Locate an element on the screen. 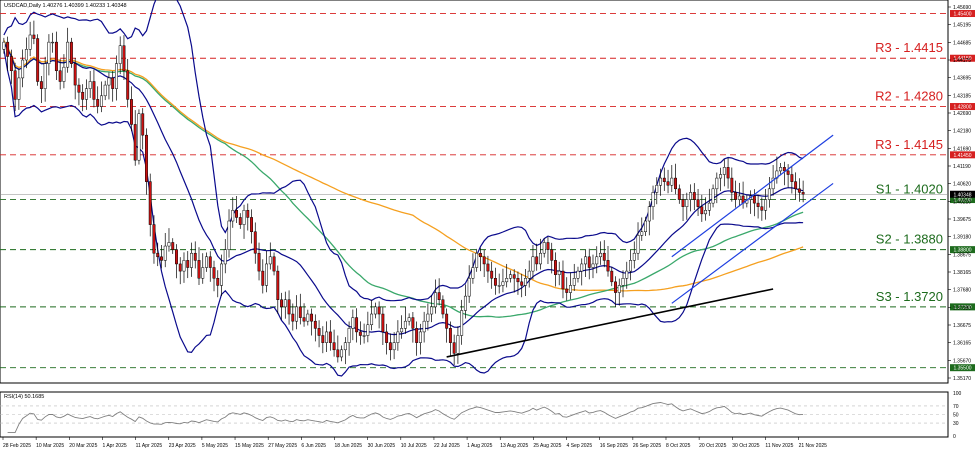 This screenshot has height=452, width=975. axis-level-label: 1.45400 is located at coordinates (962, 15).